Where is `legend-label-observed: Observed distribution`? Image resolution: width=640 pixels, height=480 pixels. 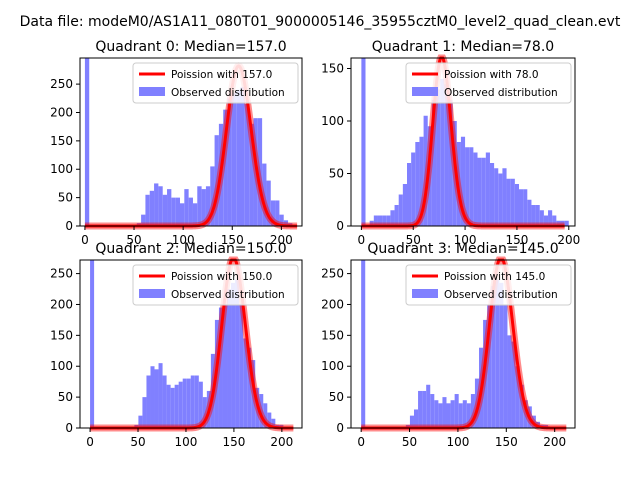
legend-label-observed: Observed distribution is located at coordinates (228, 93).